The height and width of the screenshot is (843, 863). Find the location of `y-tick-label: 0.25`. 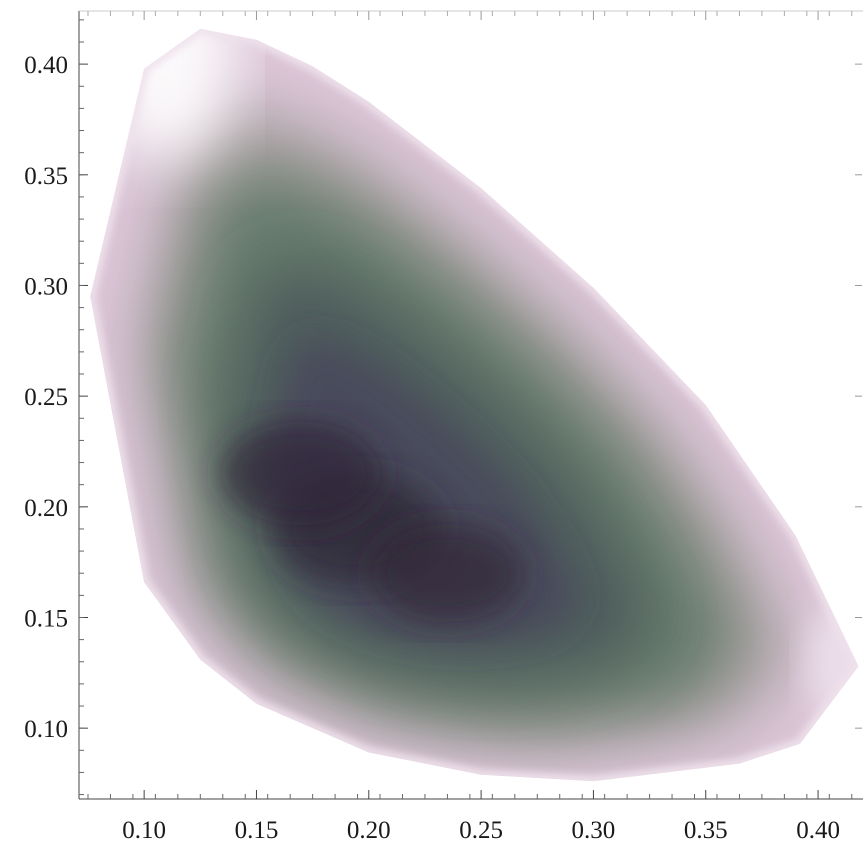

y-tick-label: 0.25 is located at coordinates (46, 397).